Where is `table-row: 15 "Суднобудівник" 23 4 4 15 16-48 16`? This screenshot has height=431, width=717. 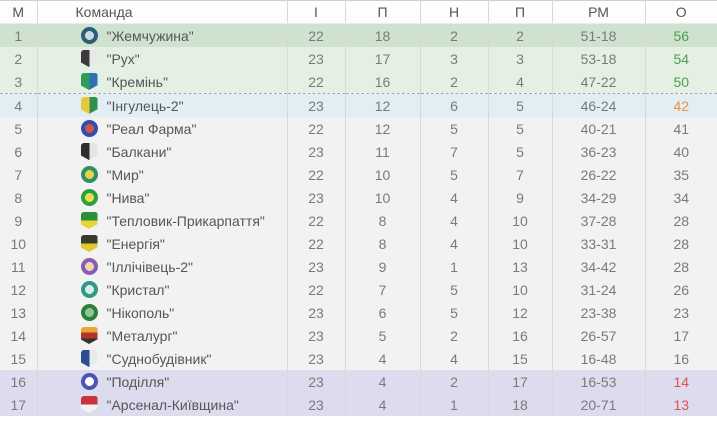 table-row: 15 "Суднобудівник" 23 4 4 15 16-48 16 is located at coordinates (358, 358).